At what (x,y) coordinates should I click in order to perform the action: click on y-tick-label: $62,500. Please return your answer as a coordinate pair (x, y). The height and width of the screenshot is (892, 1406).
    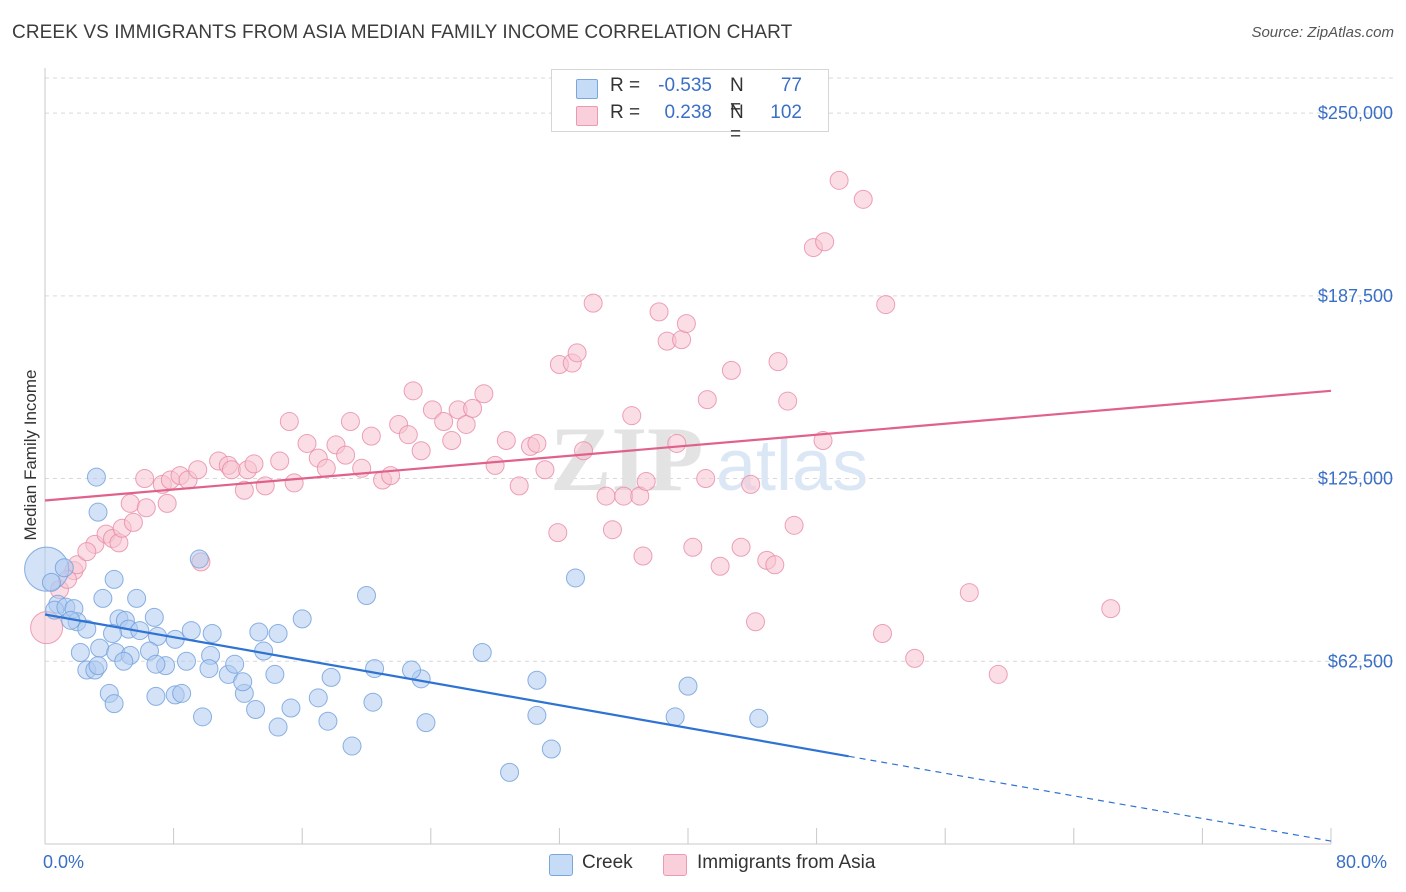
    Looking at the image, I should click on (1360, 661).